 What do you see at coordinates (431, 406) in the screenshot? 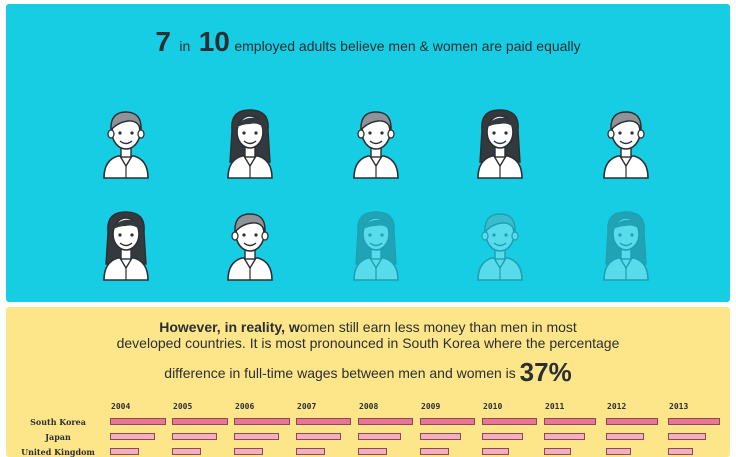
I see `year-label: 2009` at bounding box center [431, 406].